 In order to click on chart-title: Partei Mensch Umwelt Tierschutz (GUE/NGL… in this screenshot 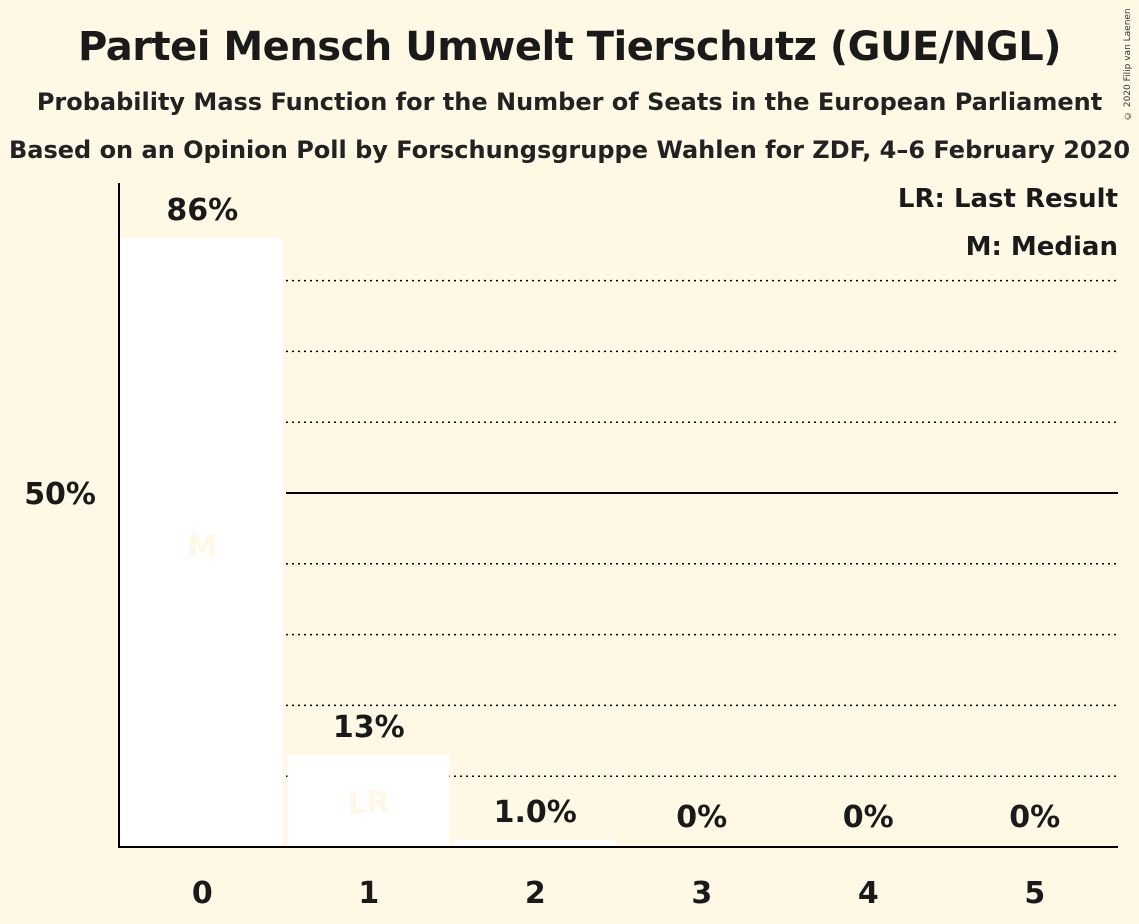, I will do `click(569, 47)`.